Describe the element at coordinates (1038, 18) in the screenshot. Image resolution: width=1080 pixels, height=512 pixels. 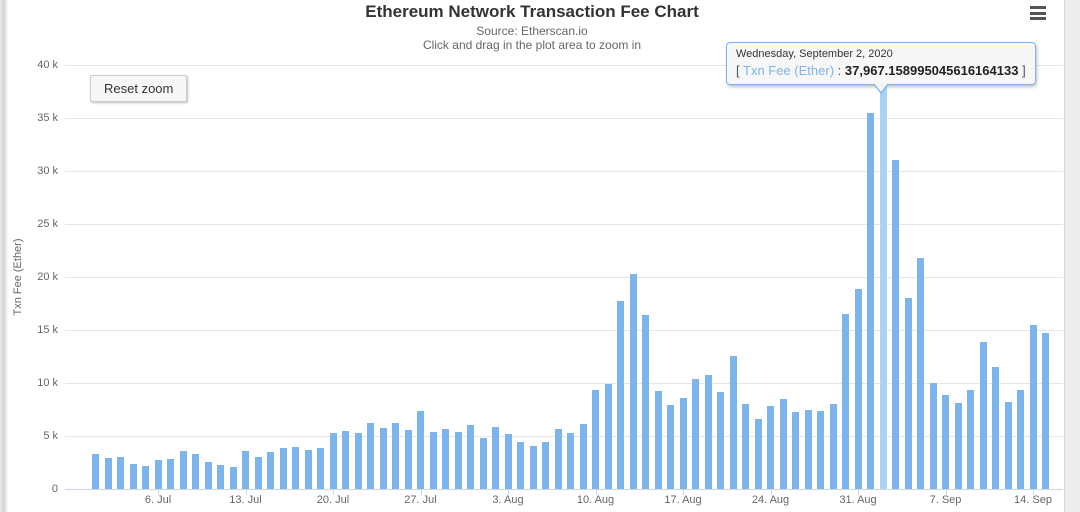
I see `hamburger-menu-icon` at that location.